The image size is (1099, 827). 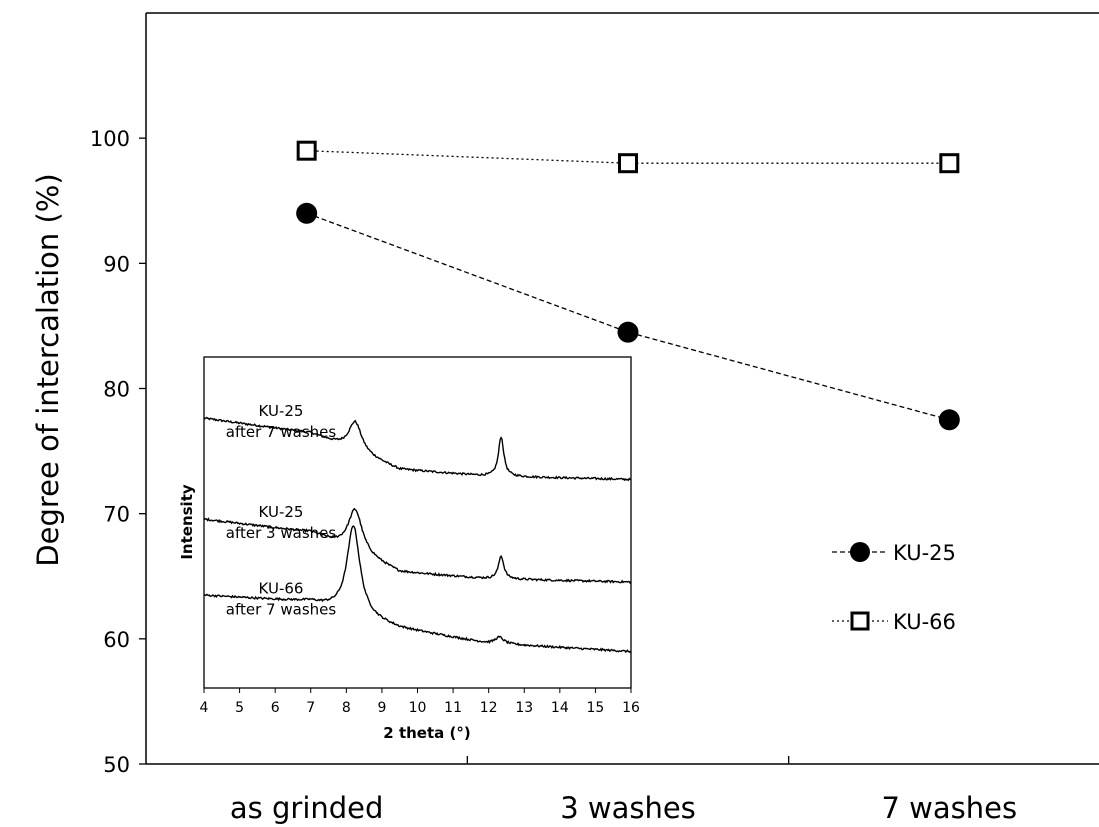 What do you see at coordinates (310, 708) in the screenshot?
I see `inset-x-tick-label: 7` at bounding box center [310, 708].